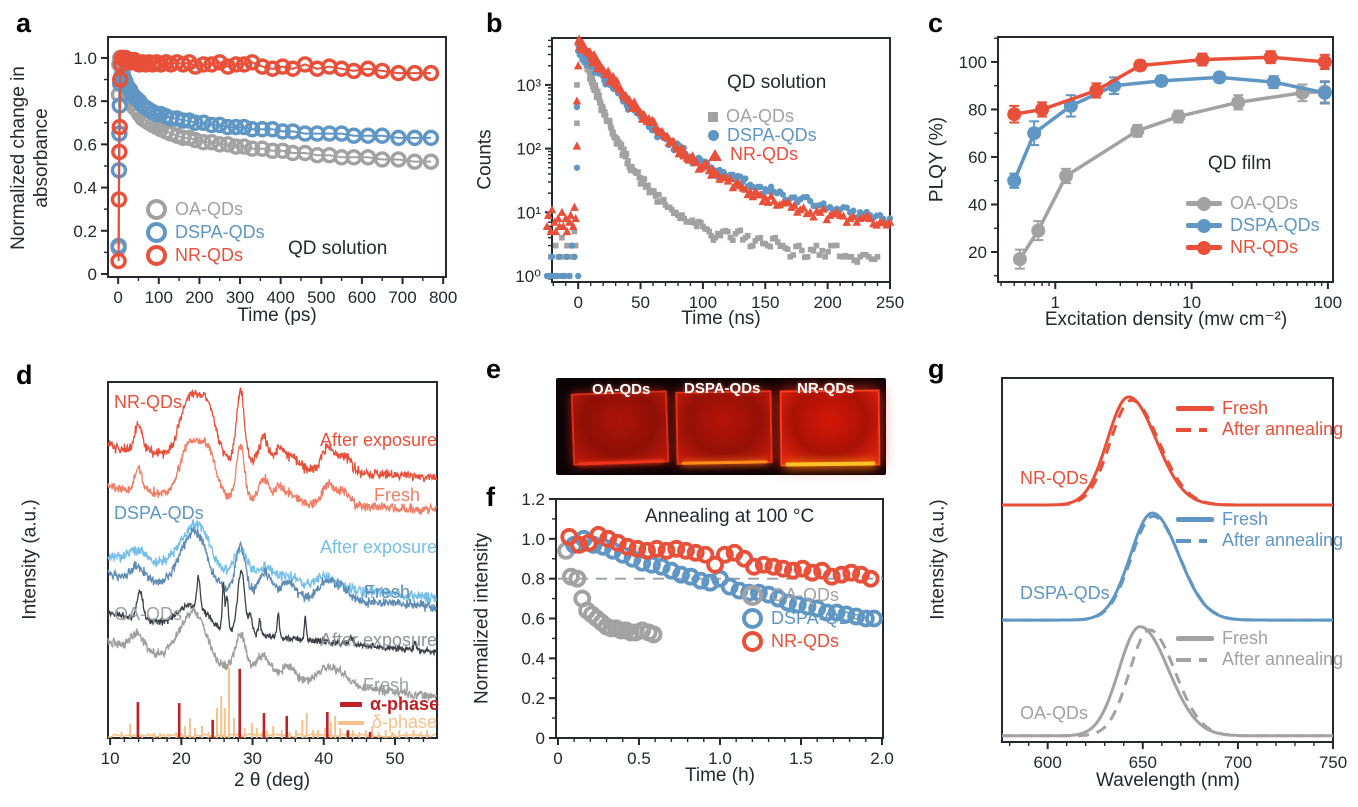 The height and width of the screenshot is (807, 1358). I want to click on trace-label-dspa-fresh: Fresh, so click(387, 592).